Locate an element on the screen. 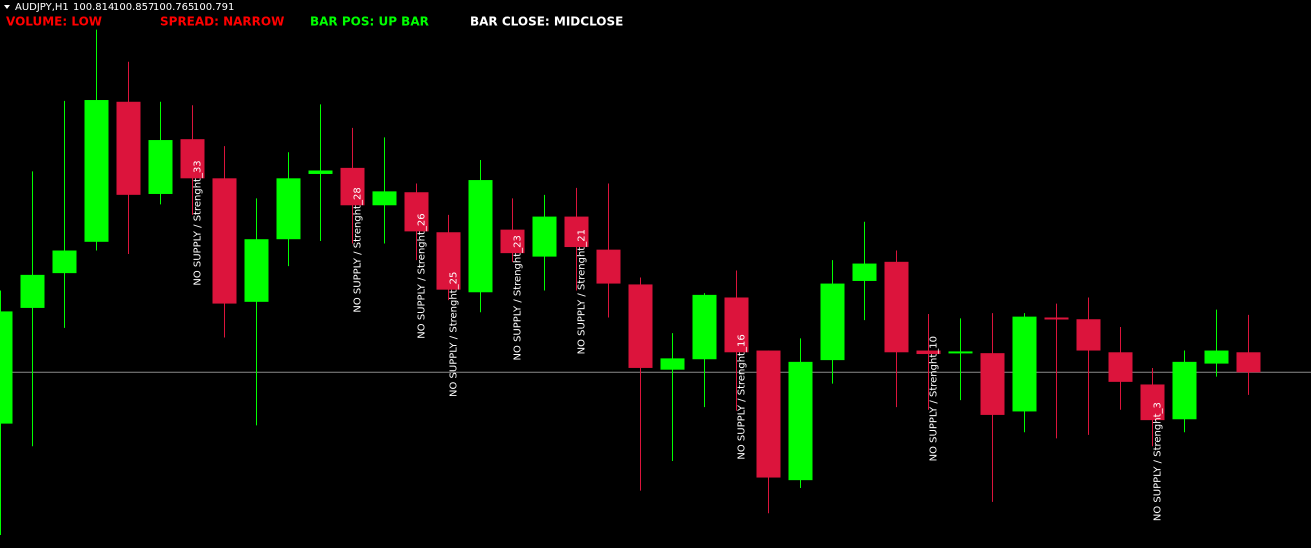 The width and height of the screenshot is (1311, 548). status-label: BAR POS: UP BAR is located at coordinates (369, 22).